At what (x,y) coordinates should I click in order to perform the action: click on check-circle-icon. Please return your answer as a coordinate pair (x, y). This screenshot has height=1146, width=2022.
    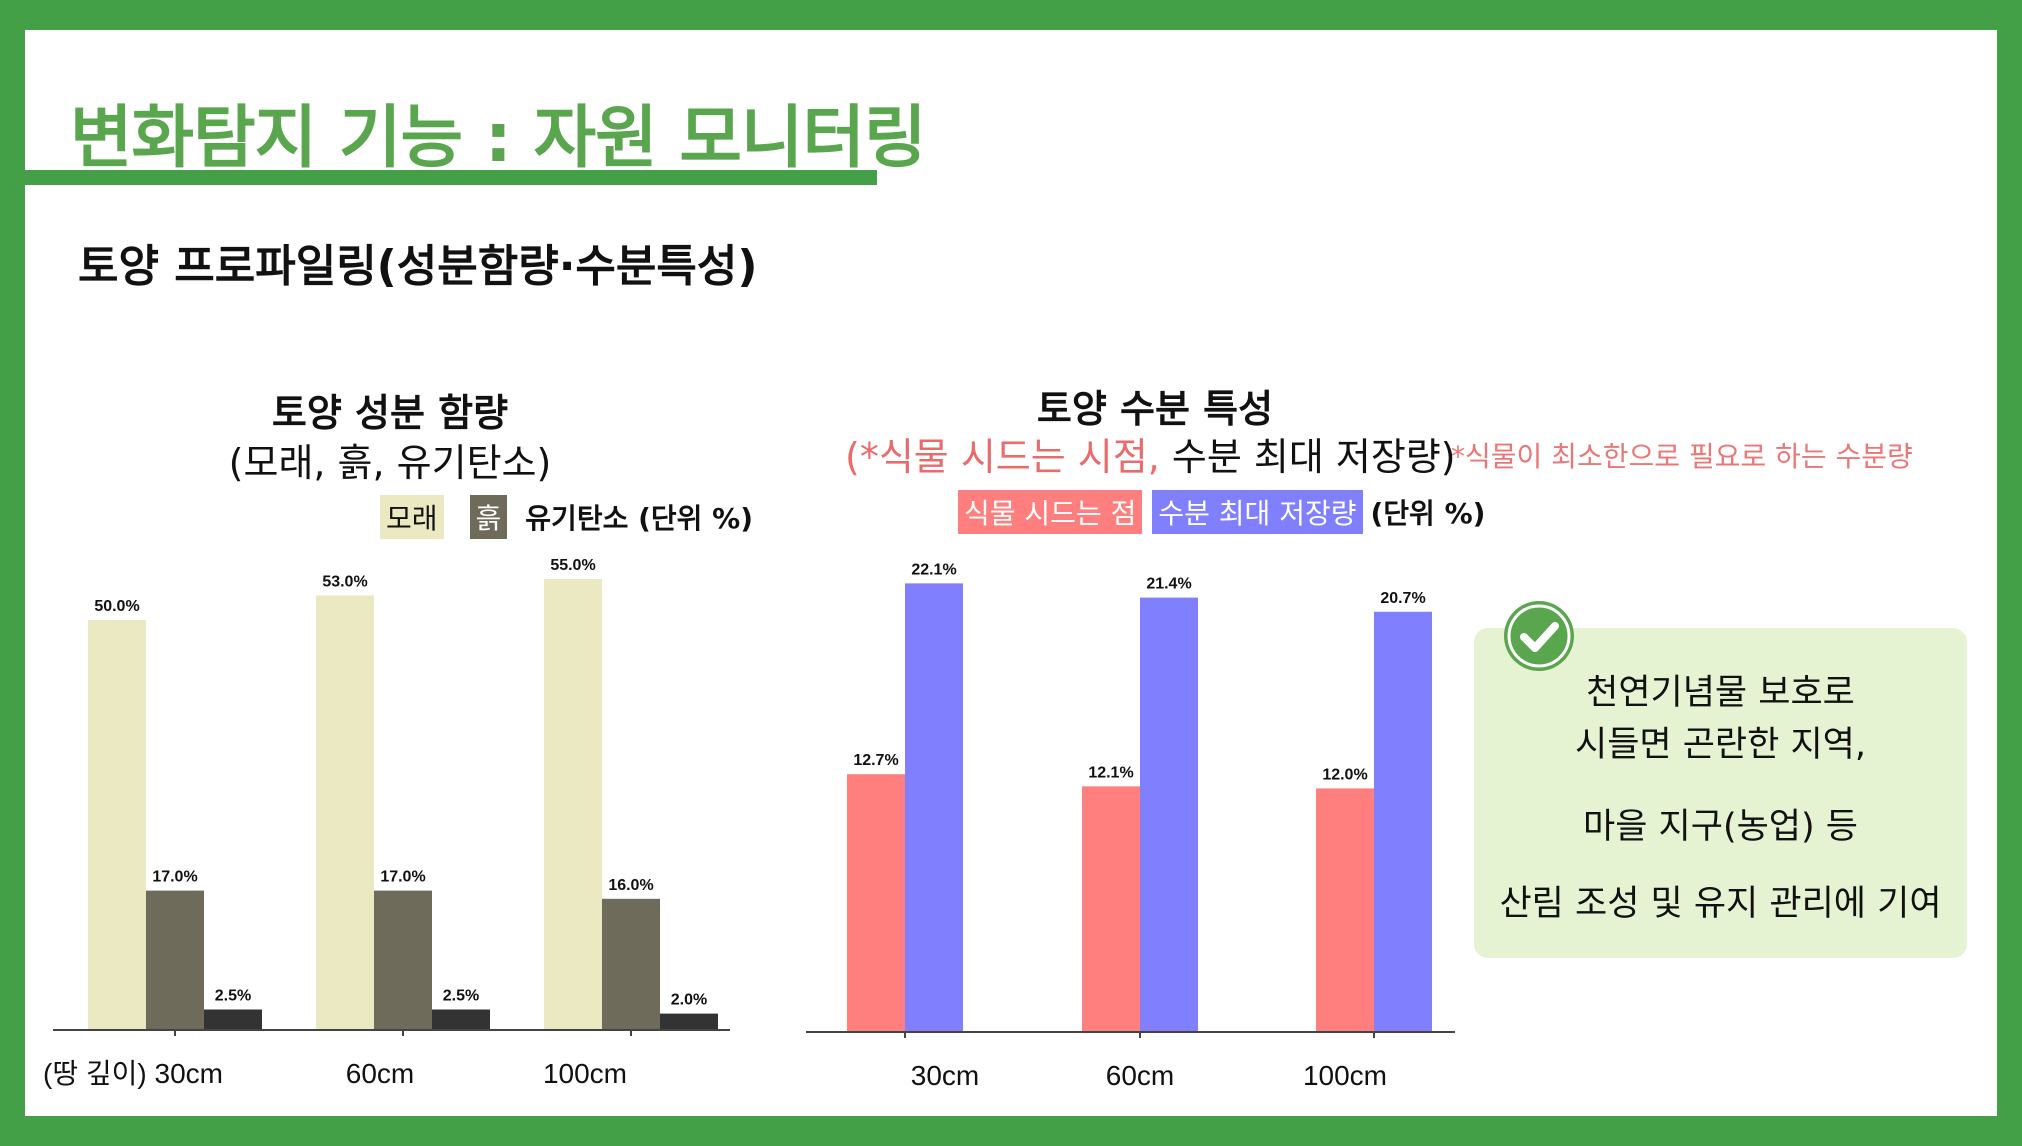
    Looking at the image, I should click on (1539, 636).